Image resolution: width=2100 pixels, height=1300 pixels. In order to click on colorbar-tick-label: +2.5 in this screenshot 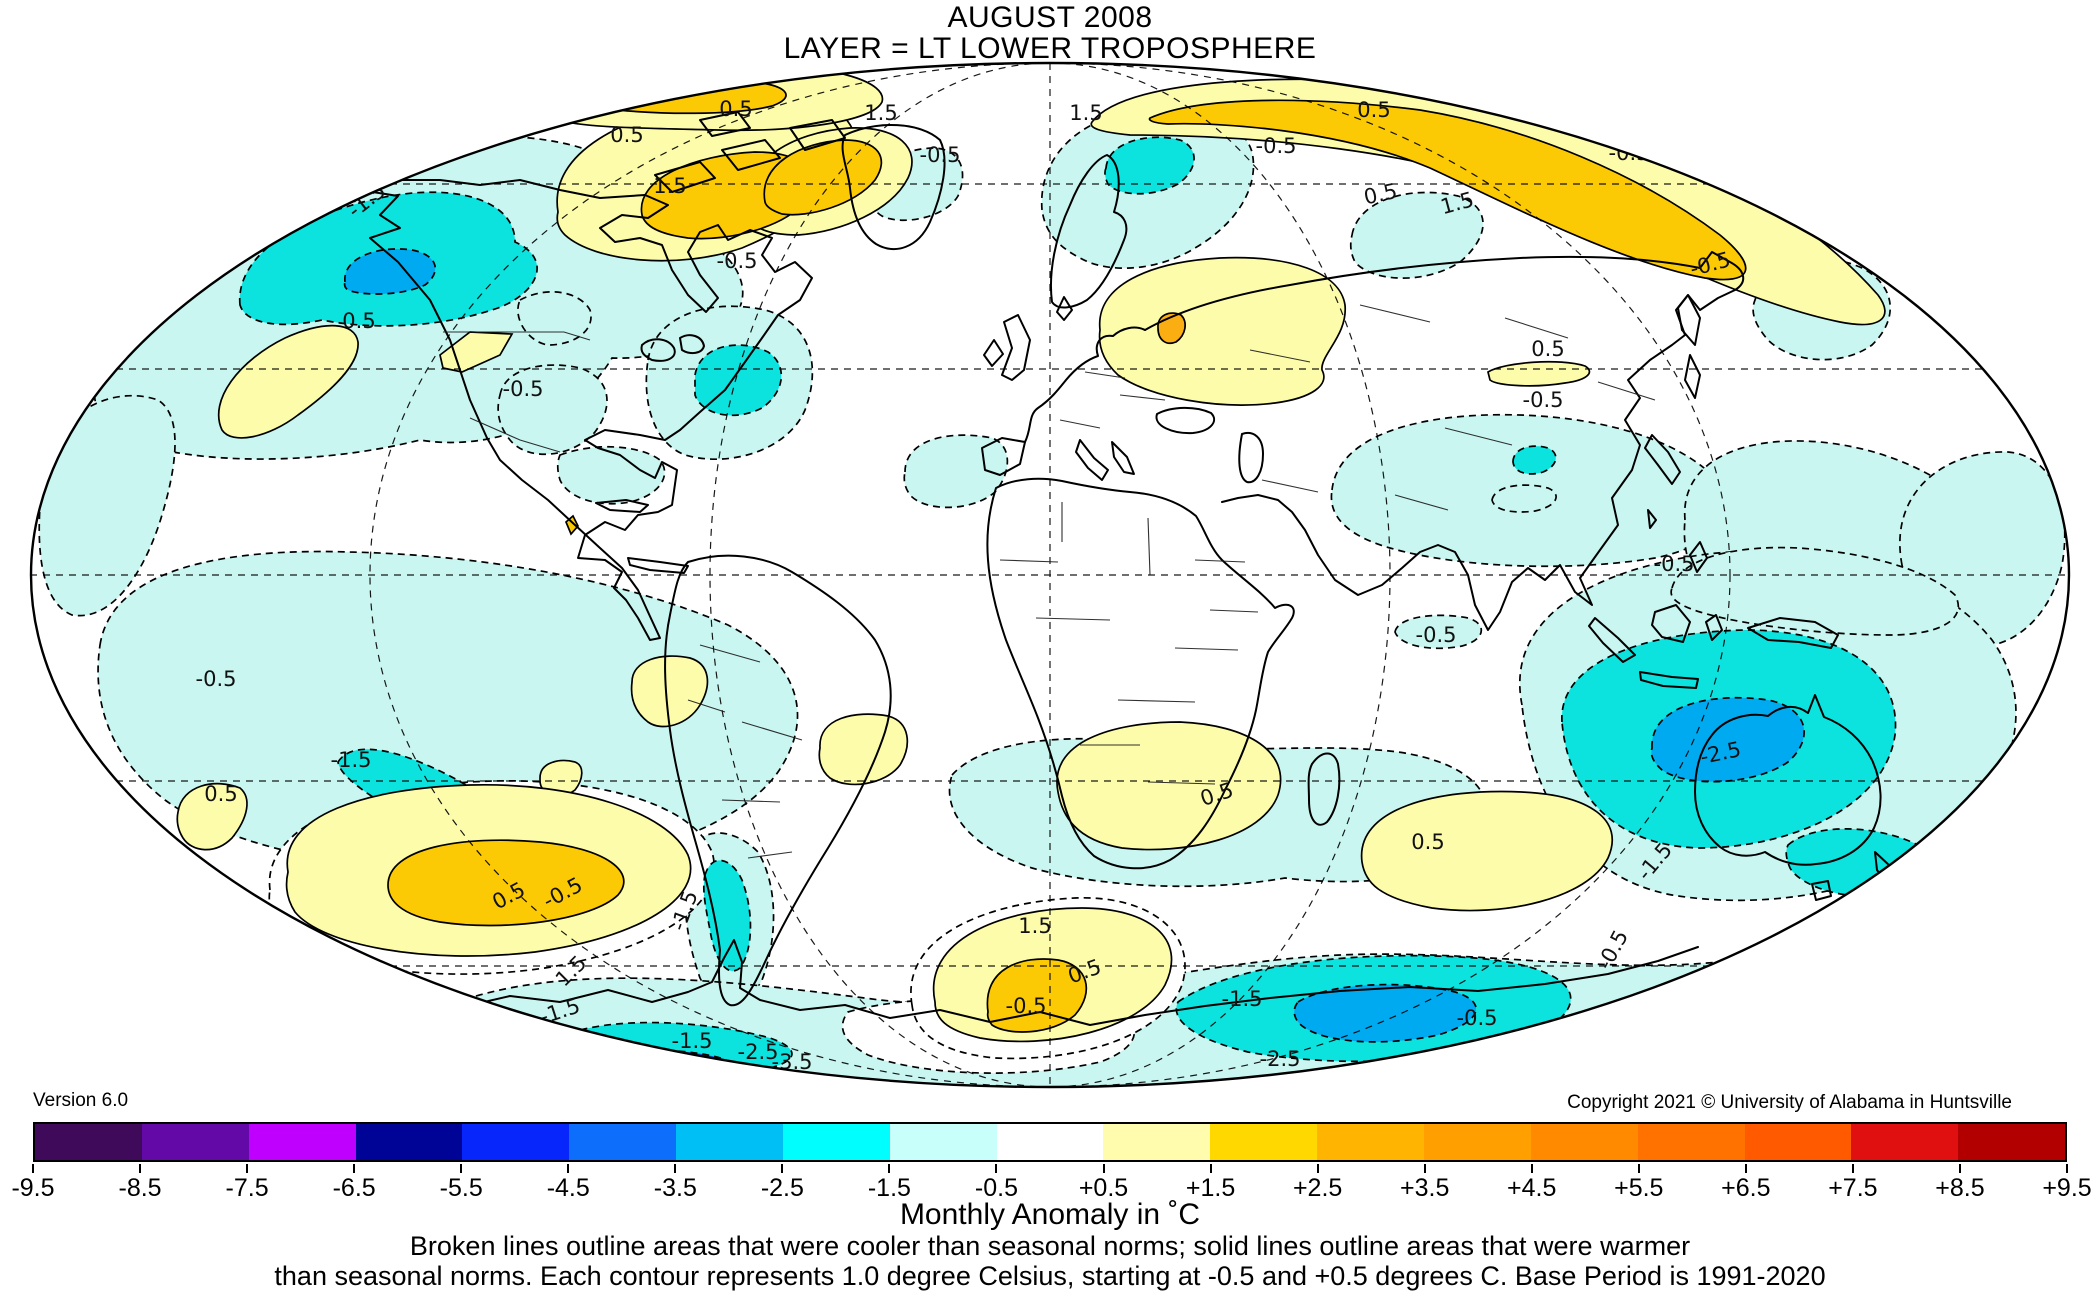, I will do `click(1317, 1188)`.